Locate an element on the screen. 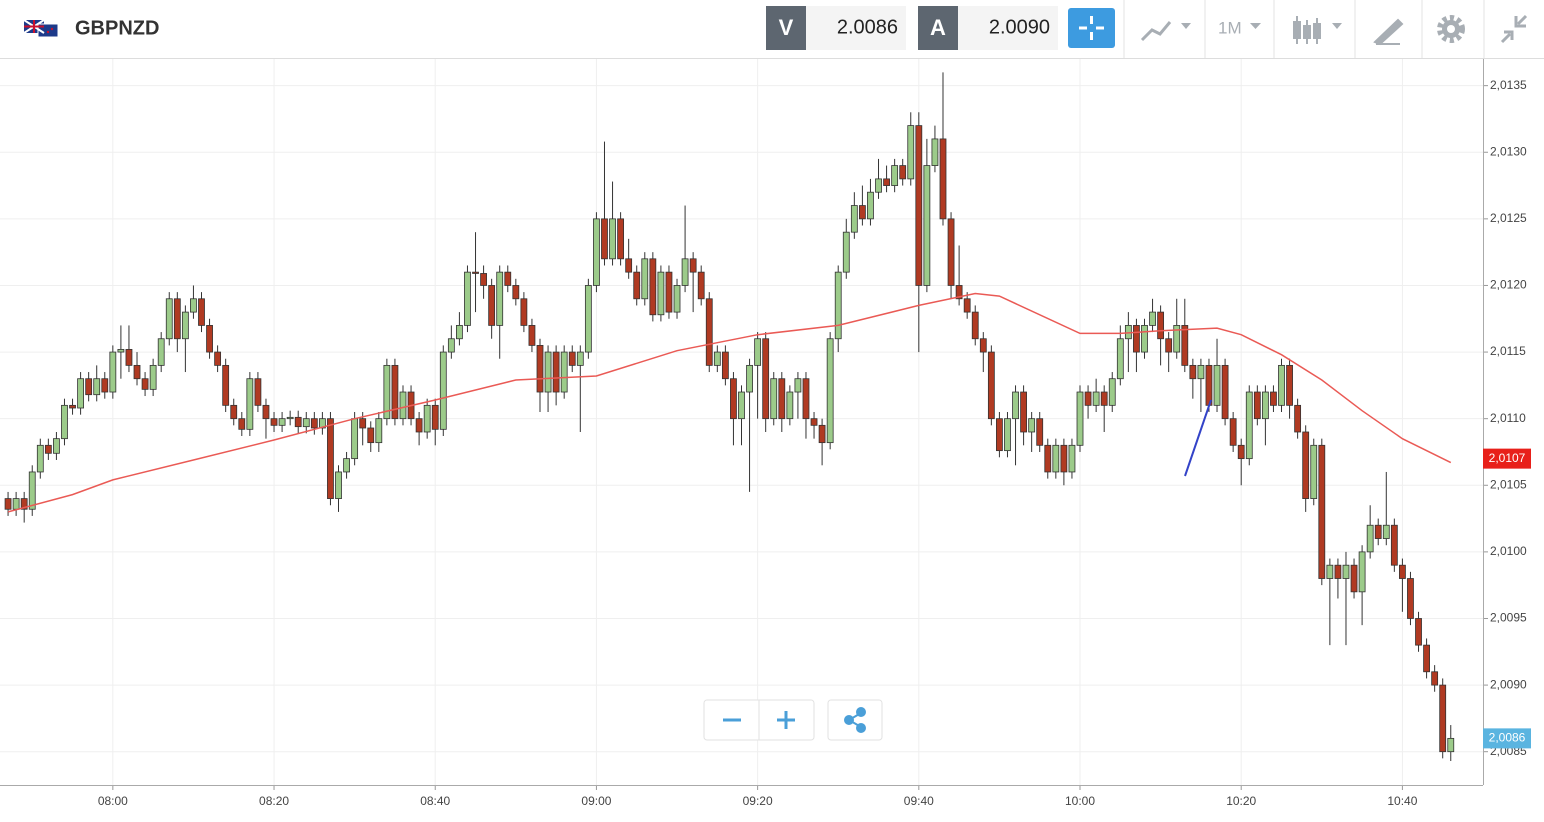 This screenshot has width=1544, height=822. share-button is located at coordinates (855, 720).